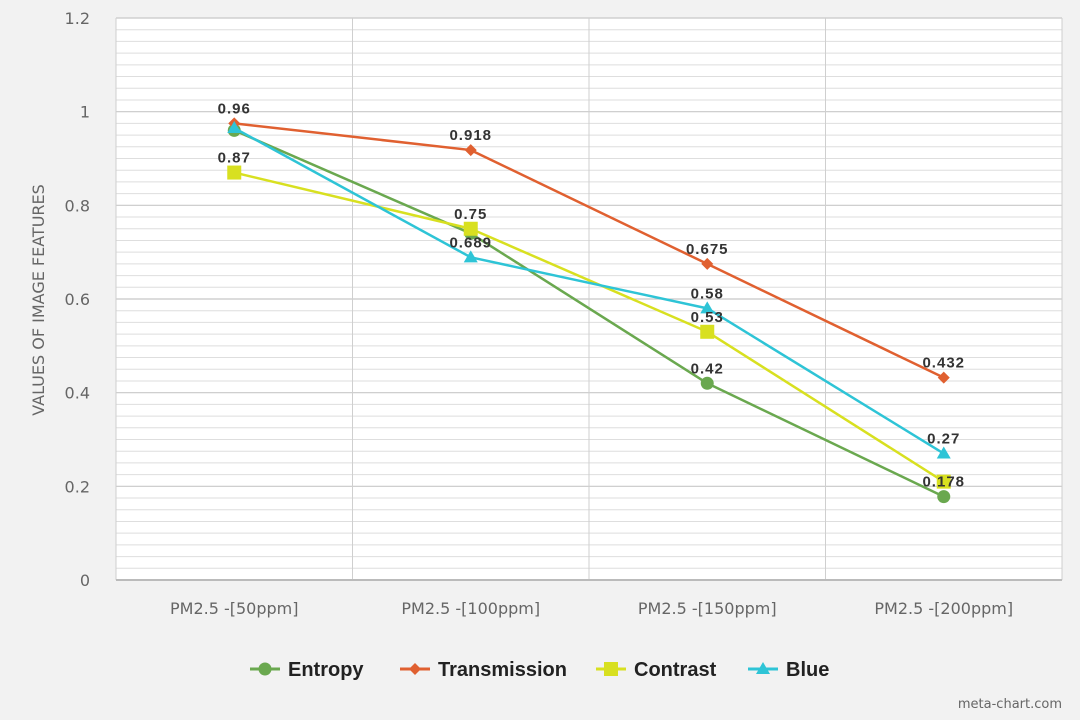 Image resolution: width=1080 pixels, height=720 pixels. I want to click on y-axis: 0 0.2 0.4 0.6 0.8 1 1.2, so click(77, 299).